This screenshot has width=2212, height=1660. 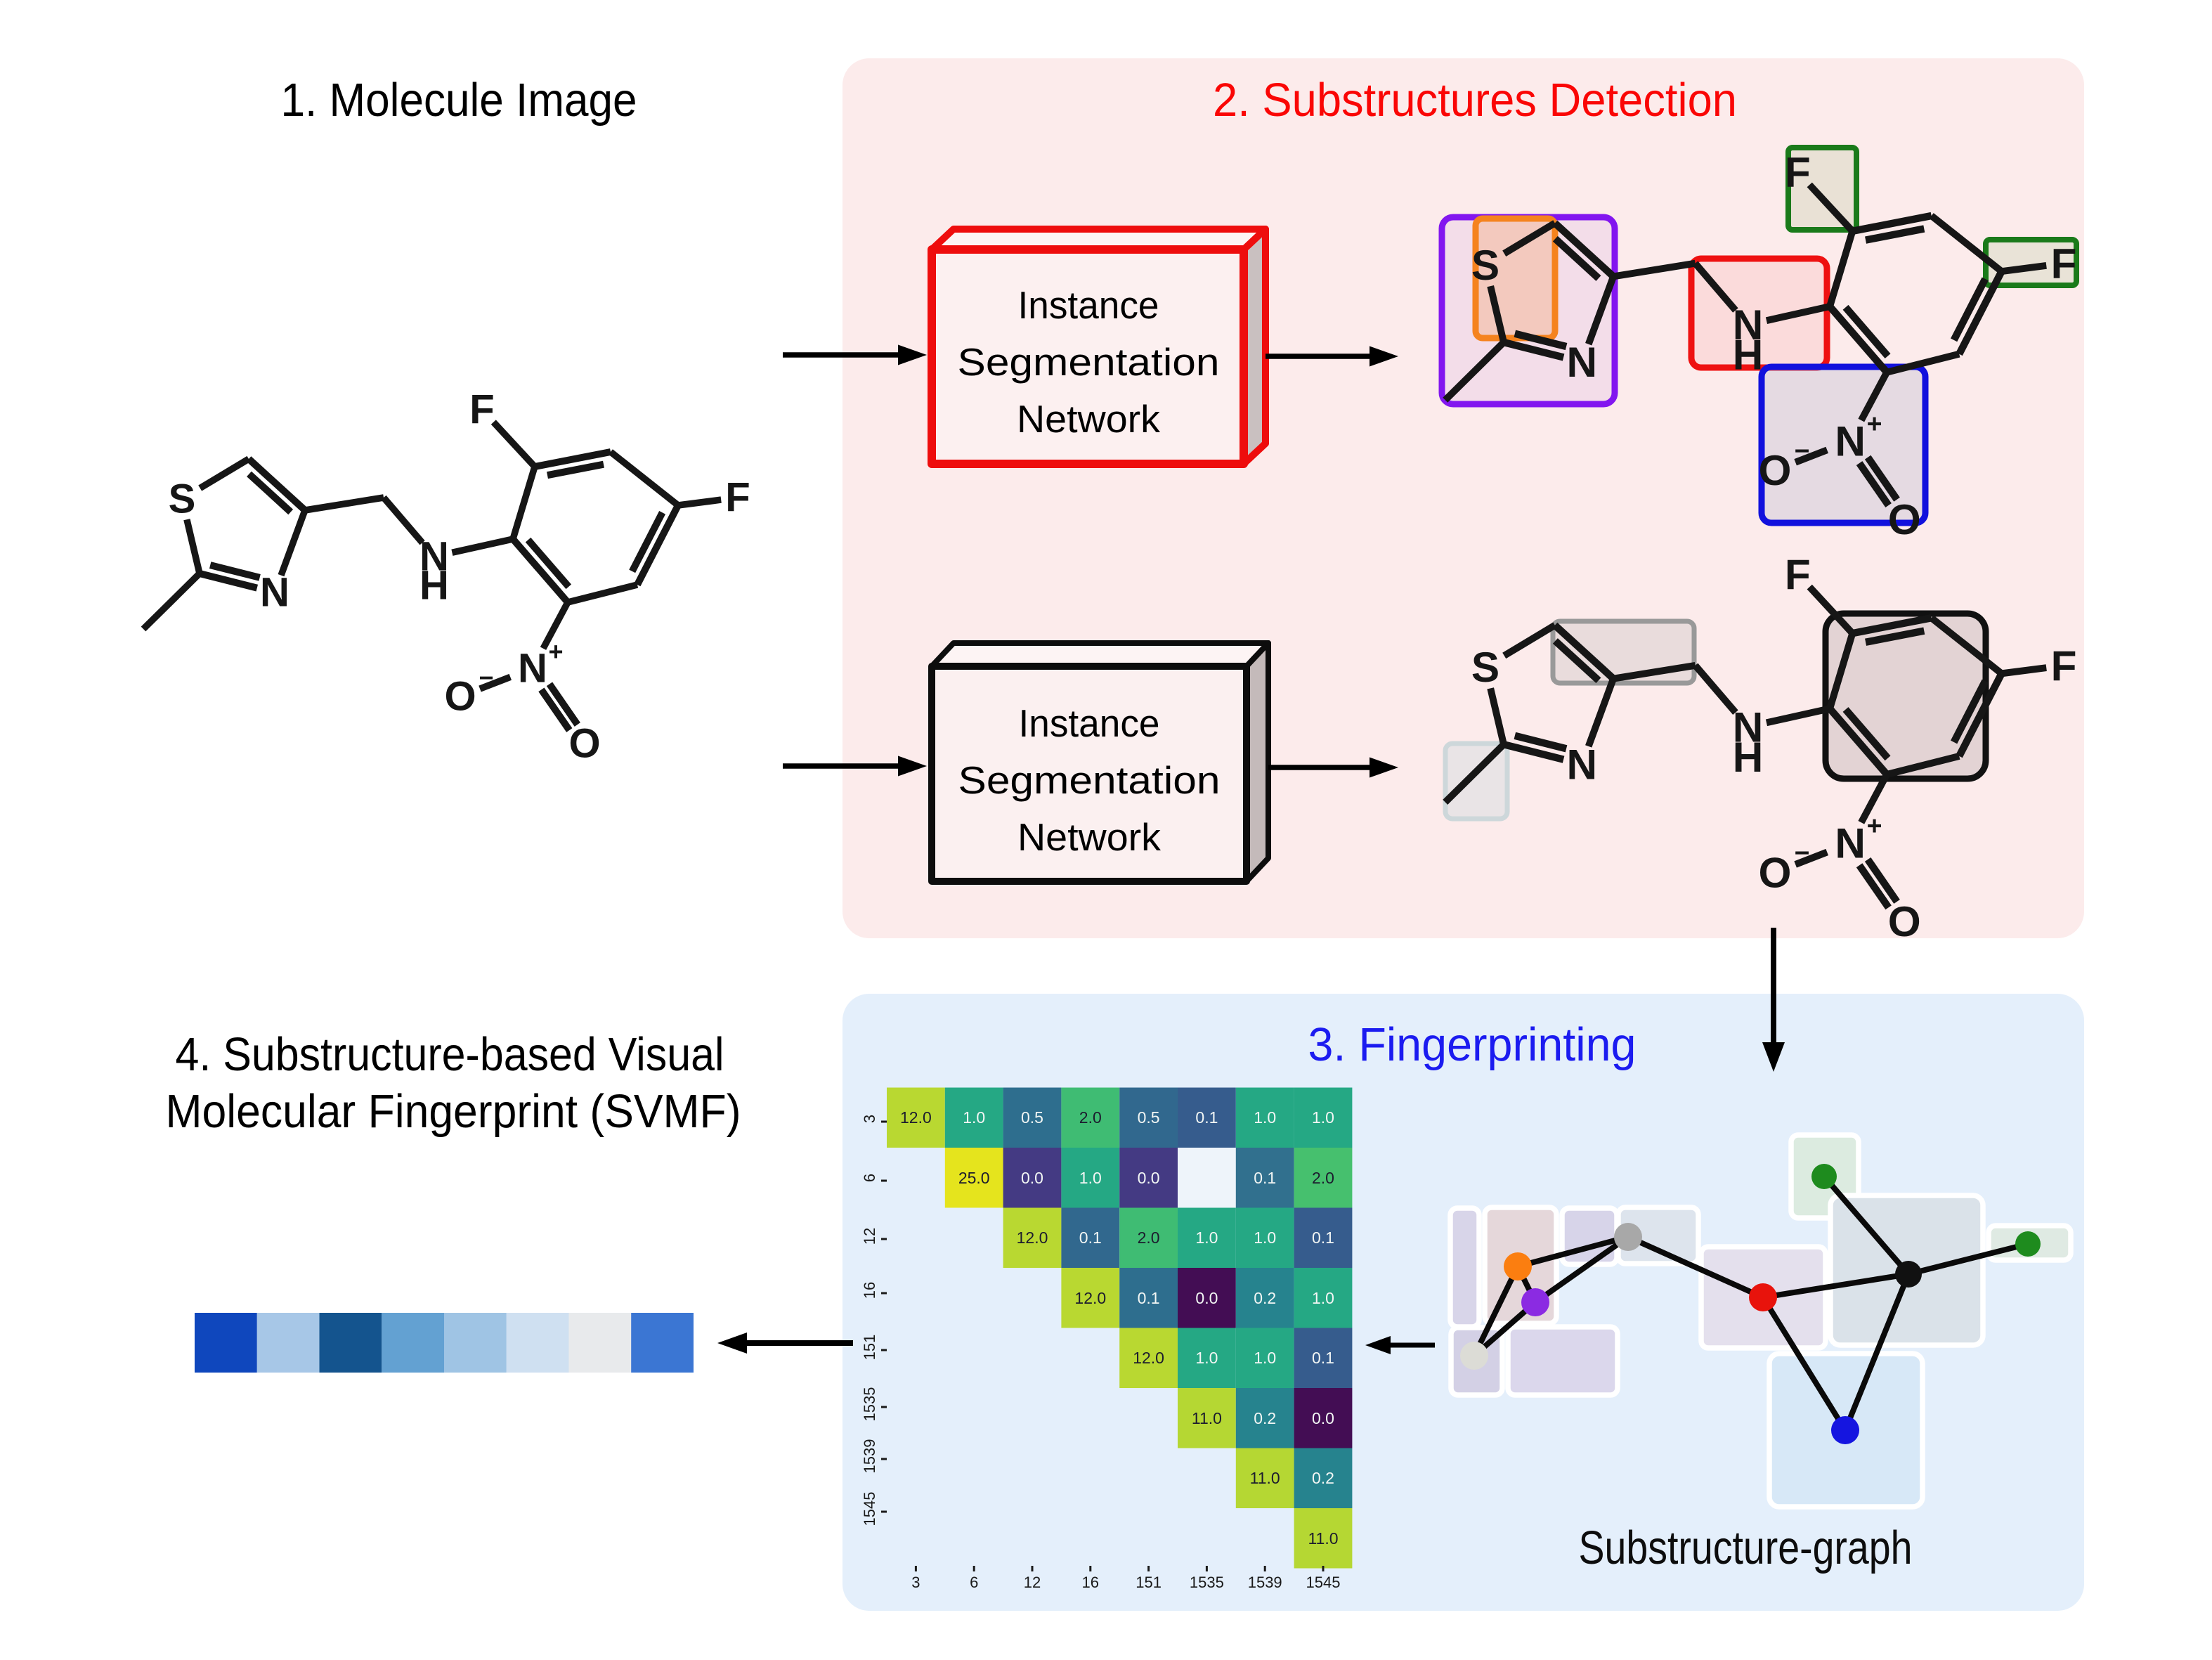 What do you see at coordinates (459, 100) in the screenshot?
I see `svg-text: 1. Molecule Image` at bounding box center [459, 100].